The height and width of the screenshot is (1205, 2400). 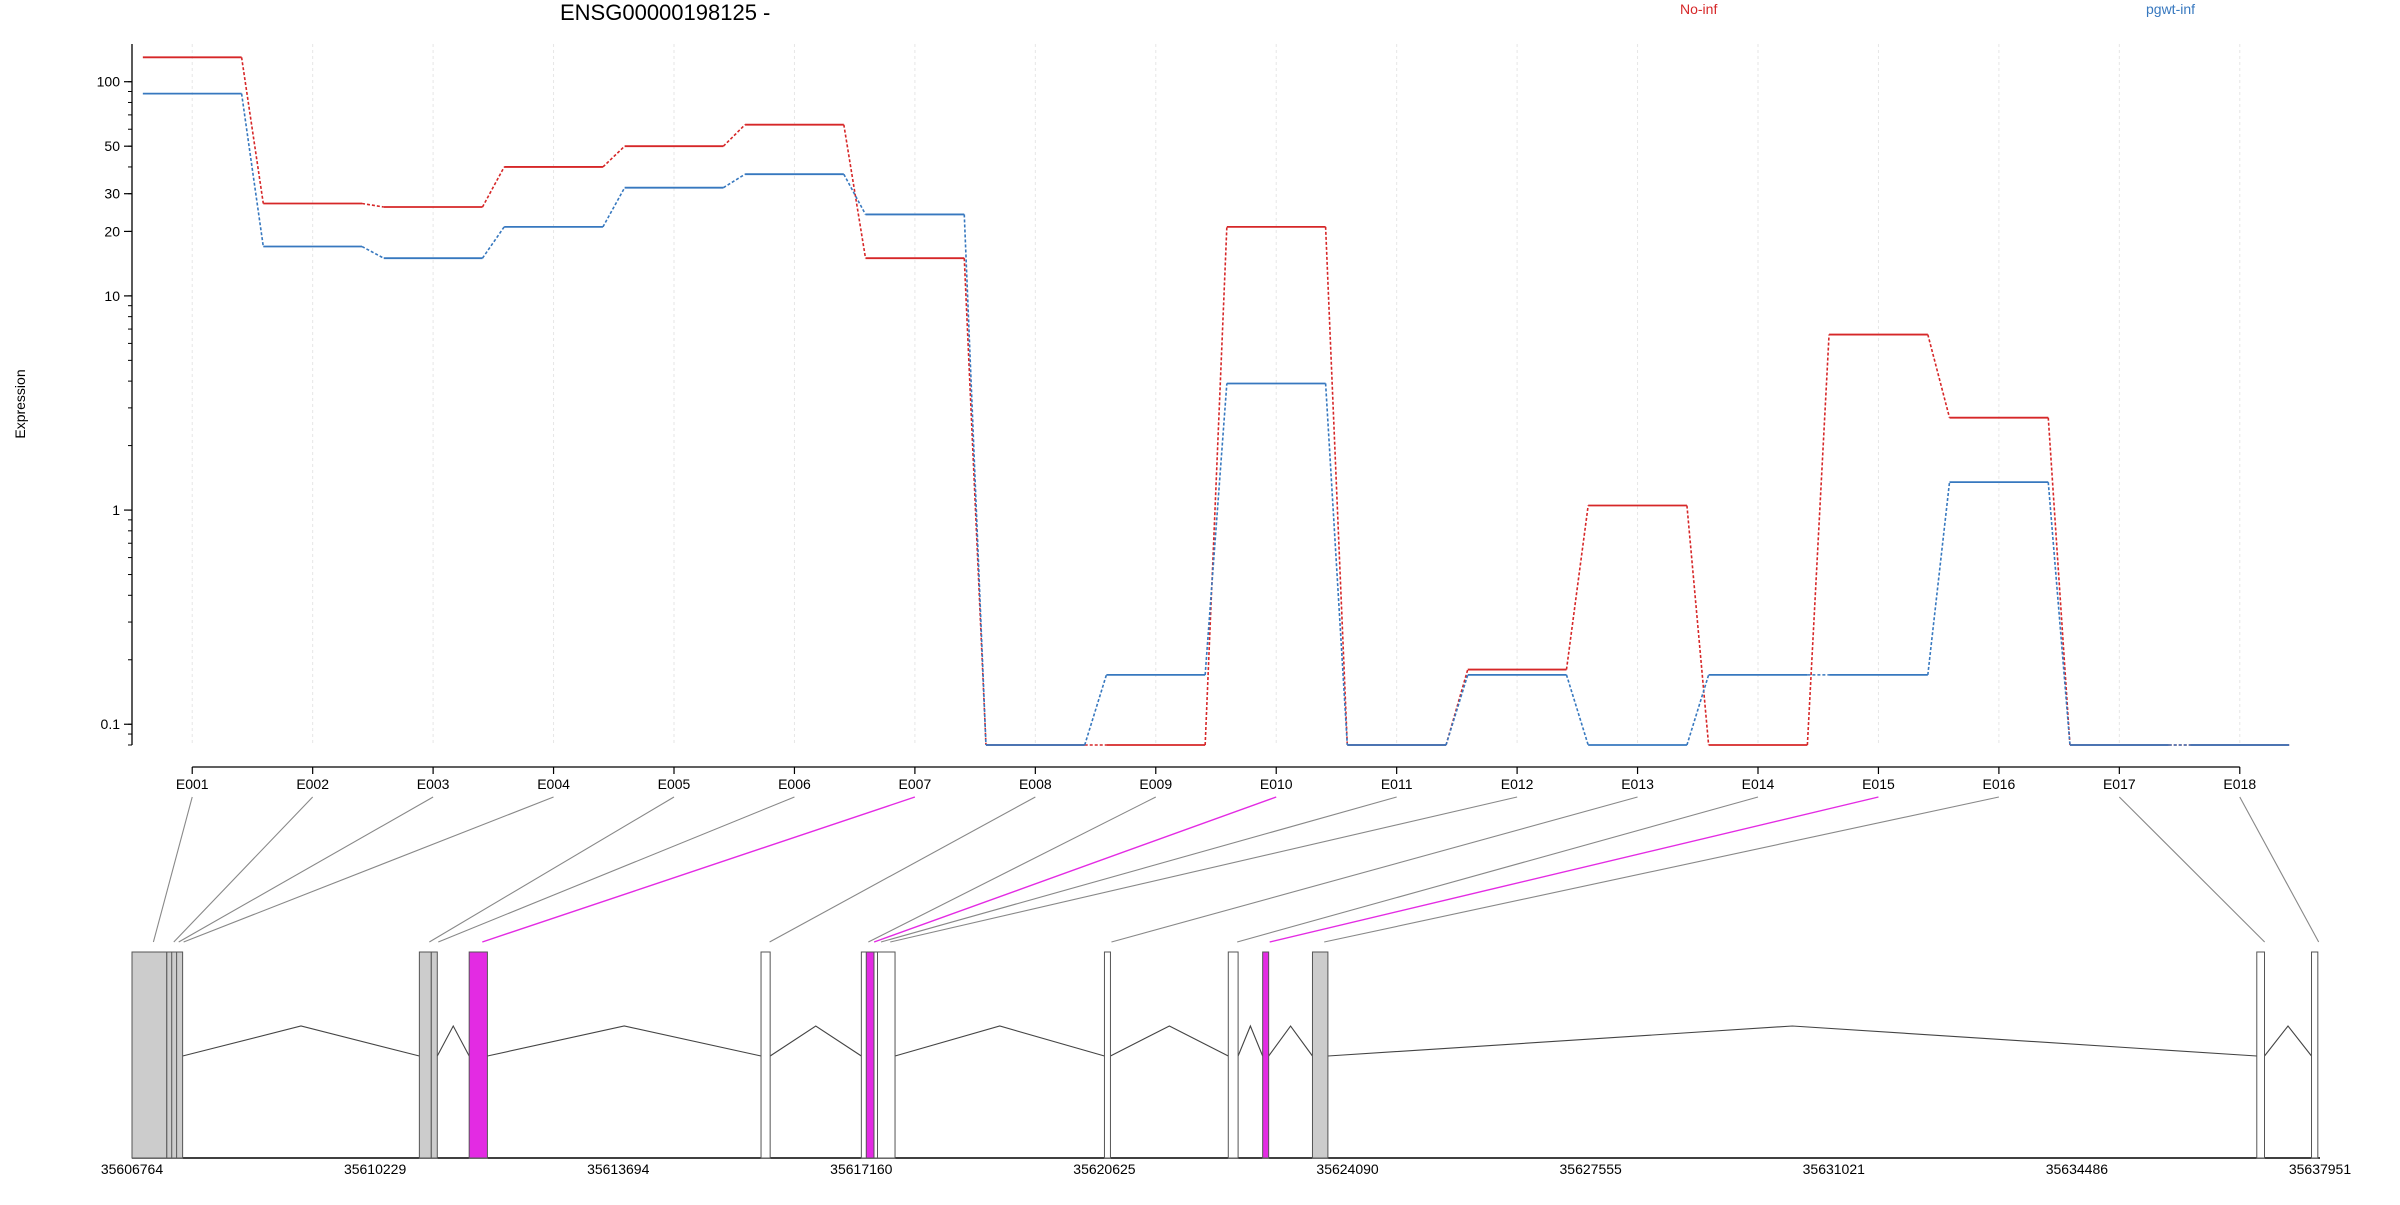 I want to click on genomic-tick-label: 35624090, so click(x=1347, y=1169).